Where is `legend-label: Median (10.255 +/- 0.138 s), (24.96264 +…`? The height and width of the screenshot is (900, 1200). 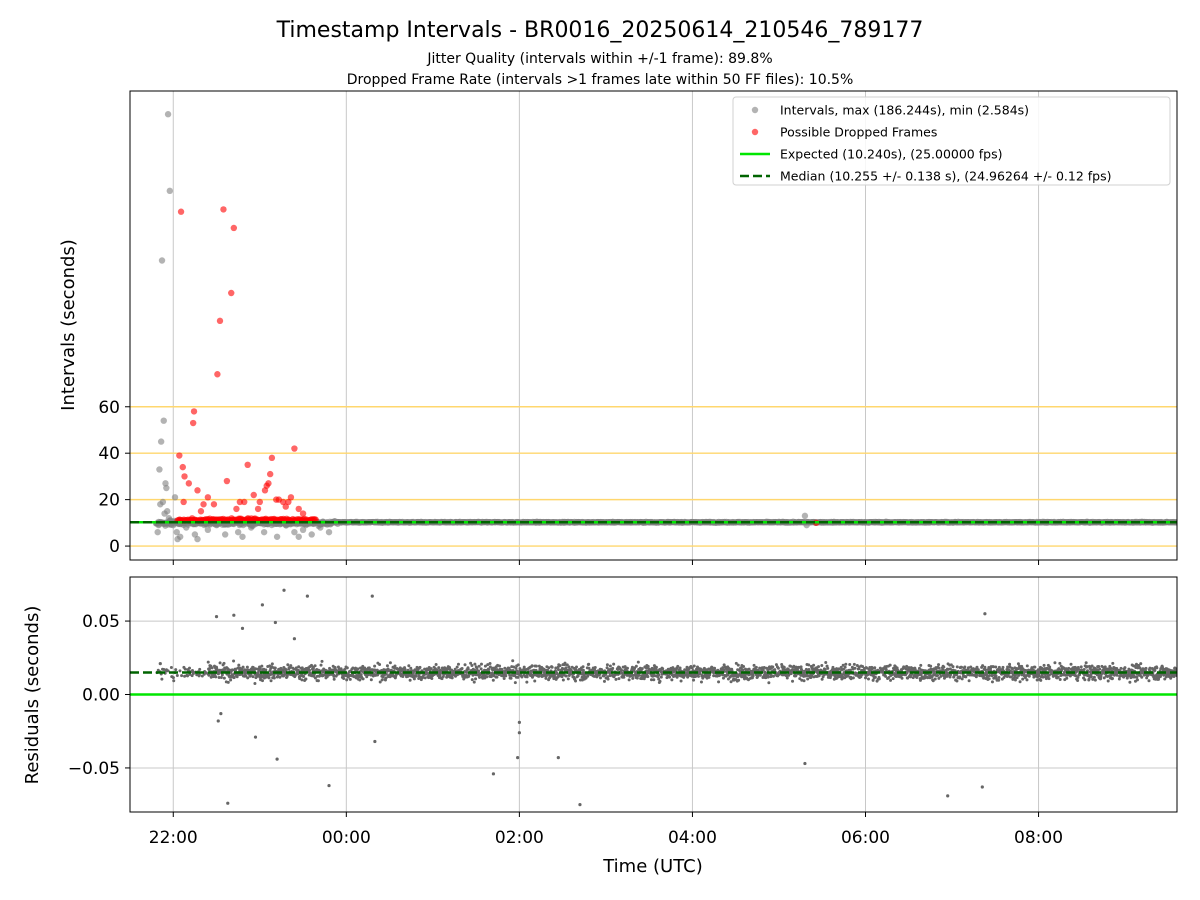 legend-label: Median (10.255 +/- 0.138 s), (24.96264 +… is located at coordinates (945, 176).